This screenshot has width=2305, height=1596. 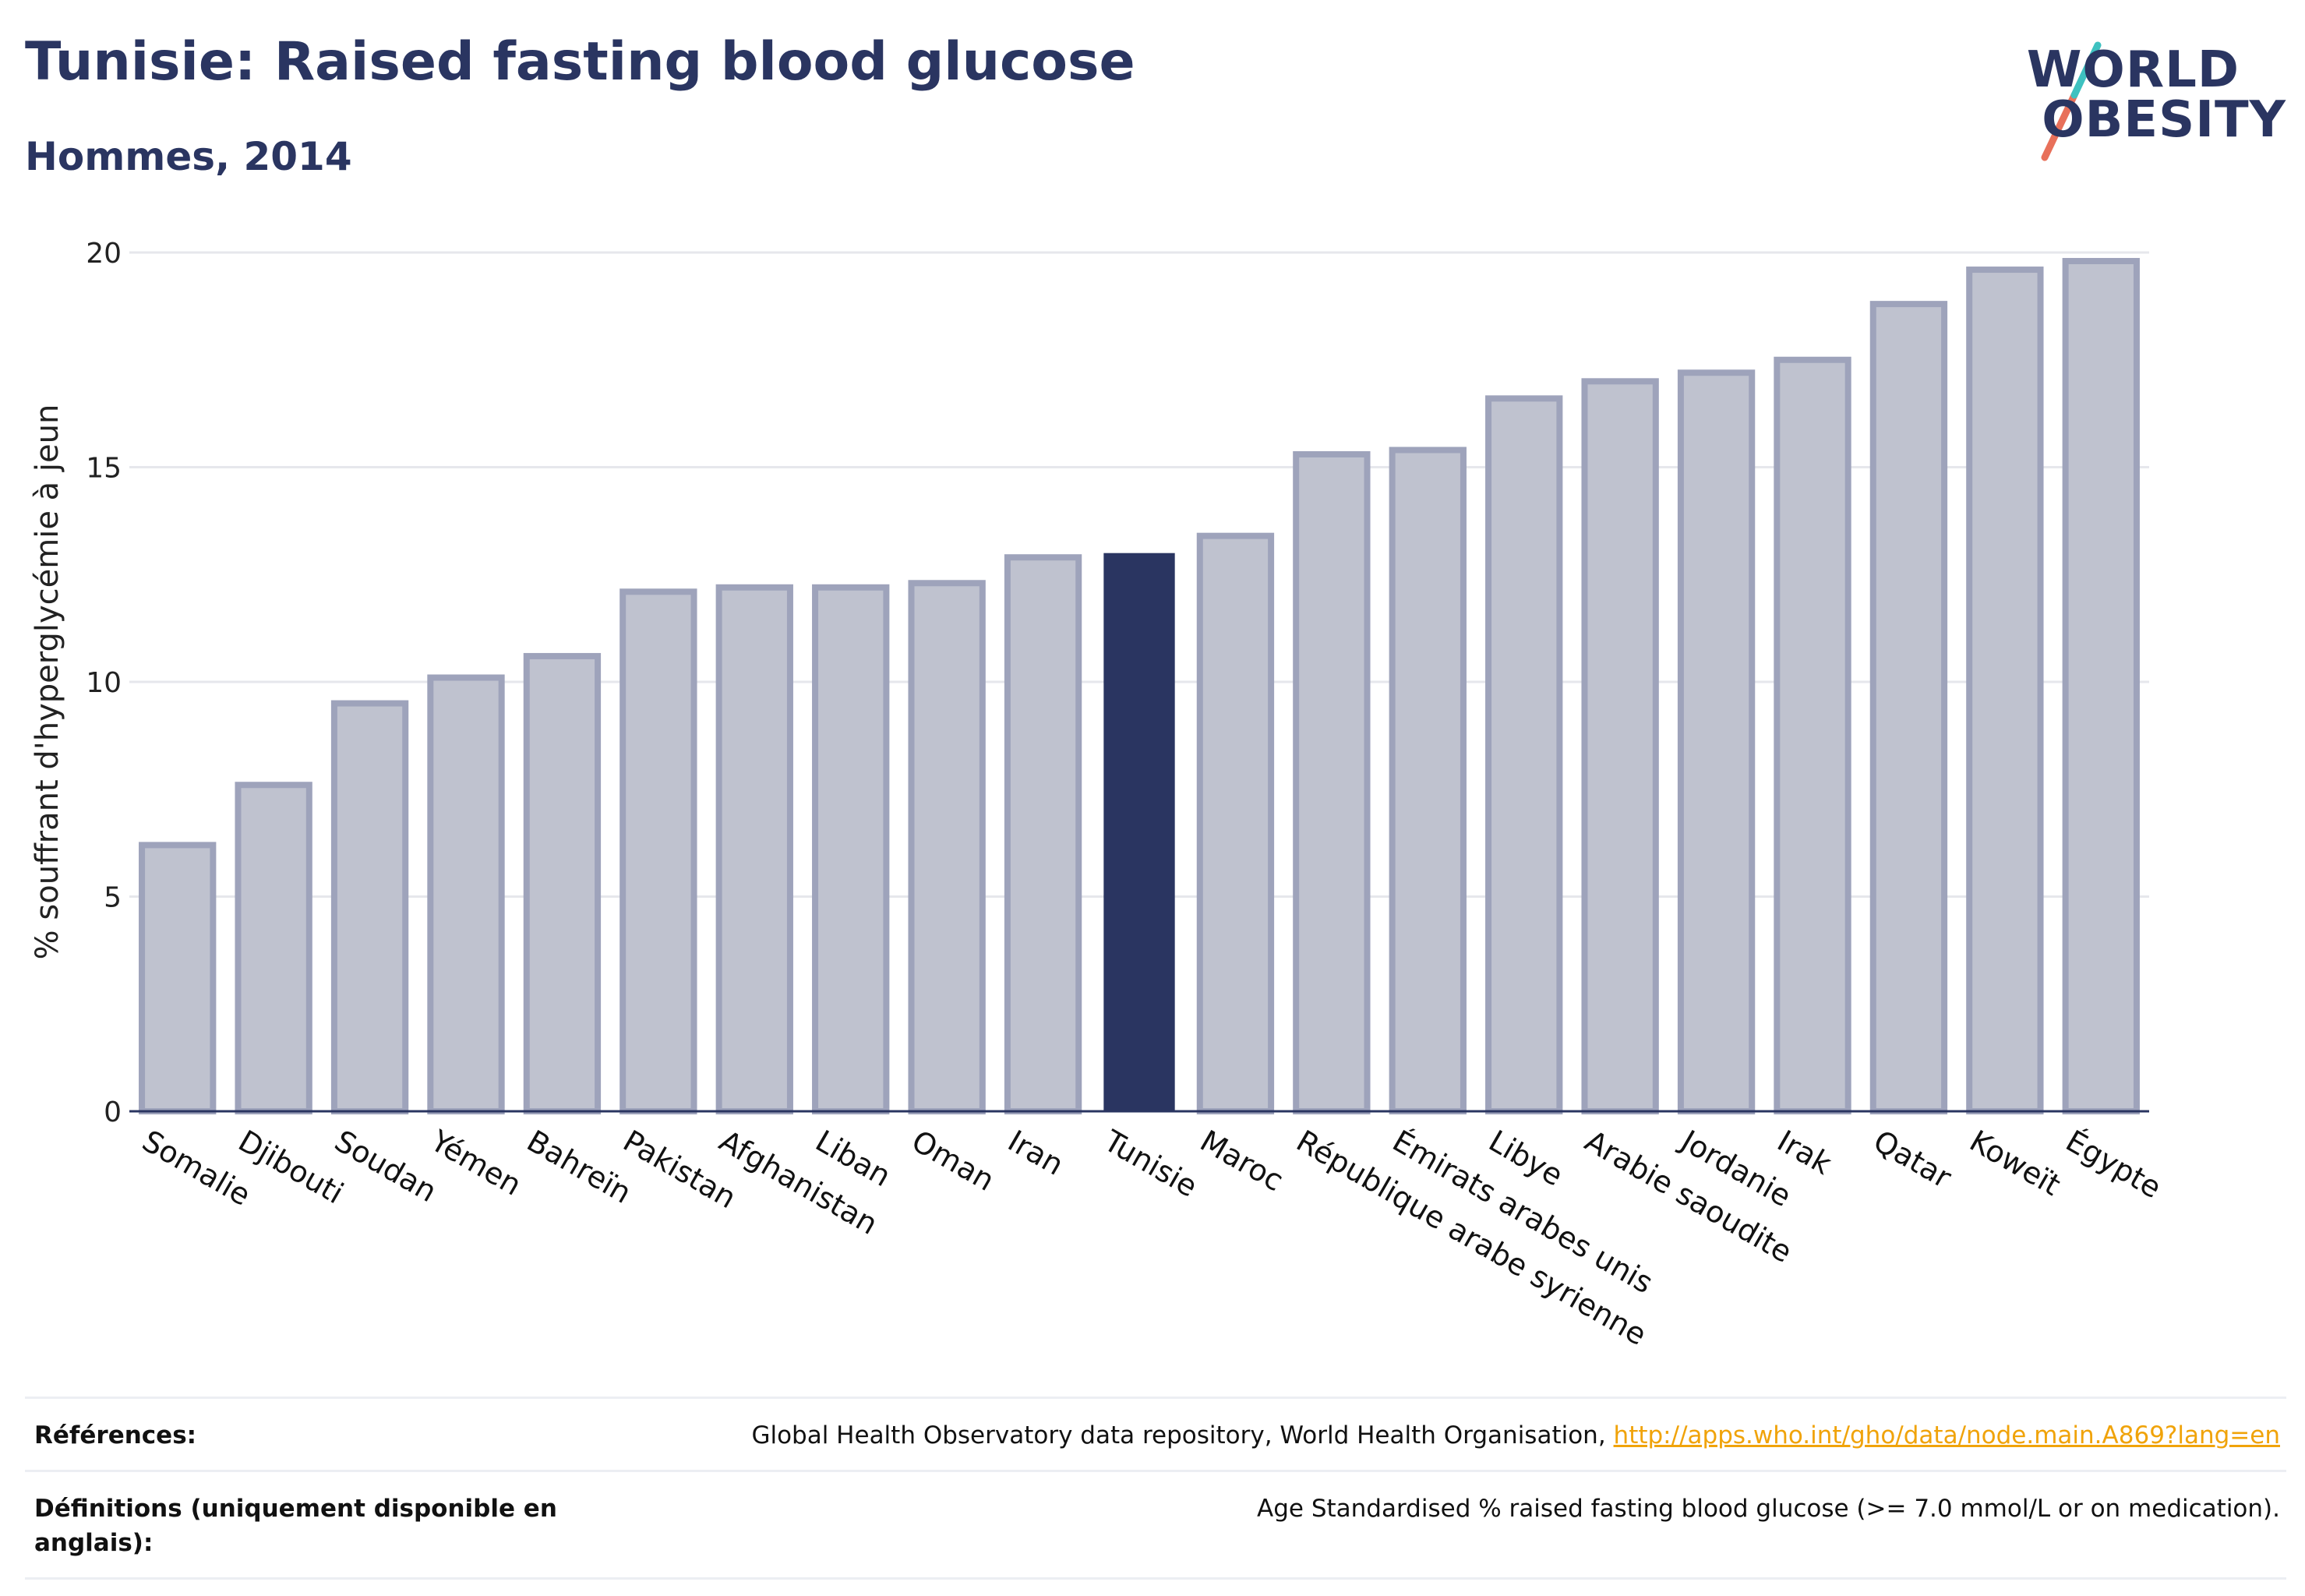 I want to click on bar-Libye, so click(x=1524, y=754).